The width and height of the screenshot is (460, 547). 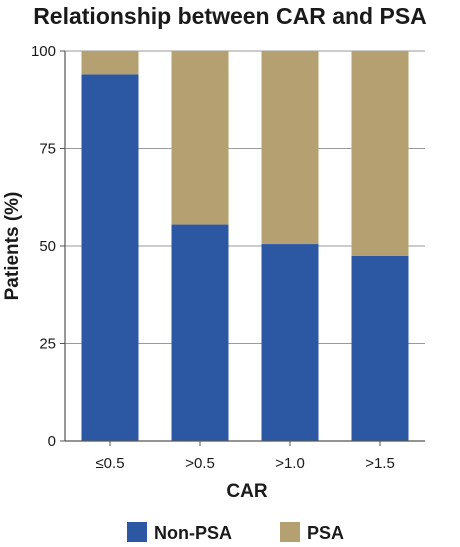 I want to click on y-tick-label: 50, so click(x=47, y=246).